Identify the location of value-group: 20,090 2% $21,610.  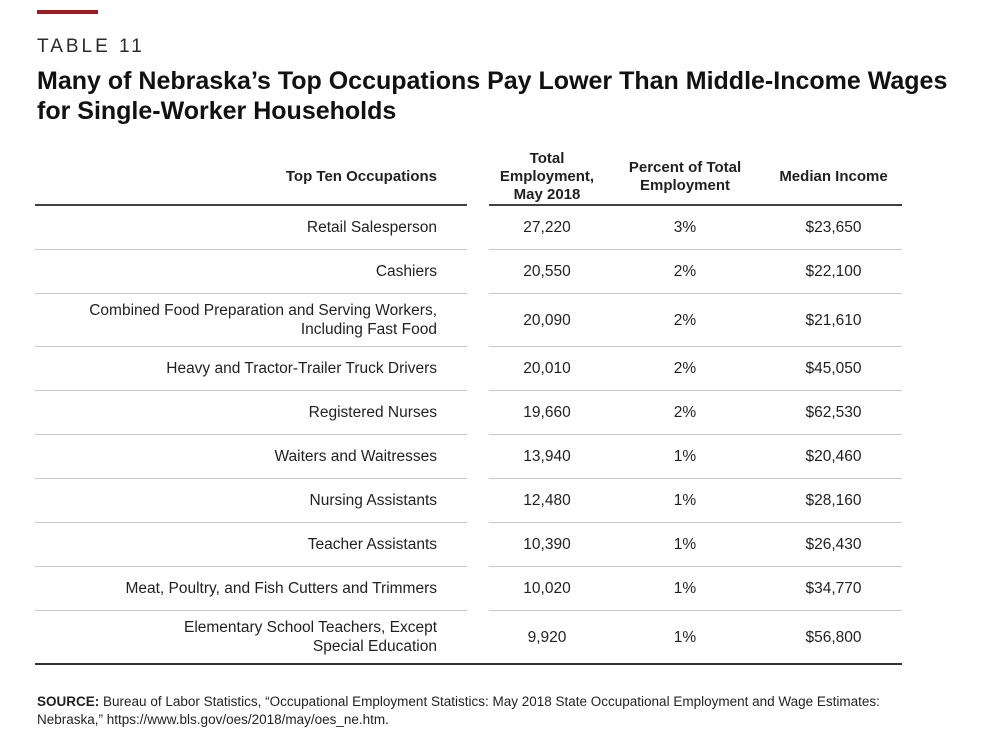
(695, 320).